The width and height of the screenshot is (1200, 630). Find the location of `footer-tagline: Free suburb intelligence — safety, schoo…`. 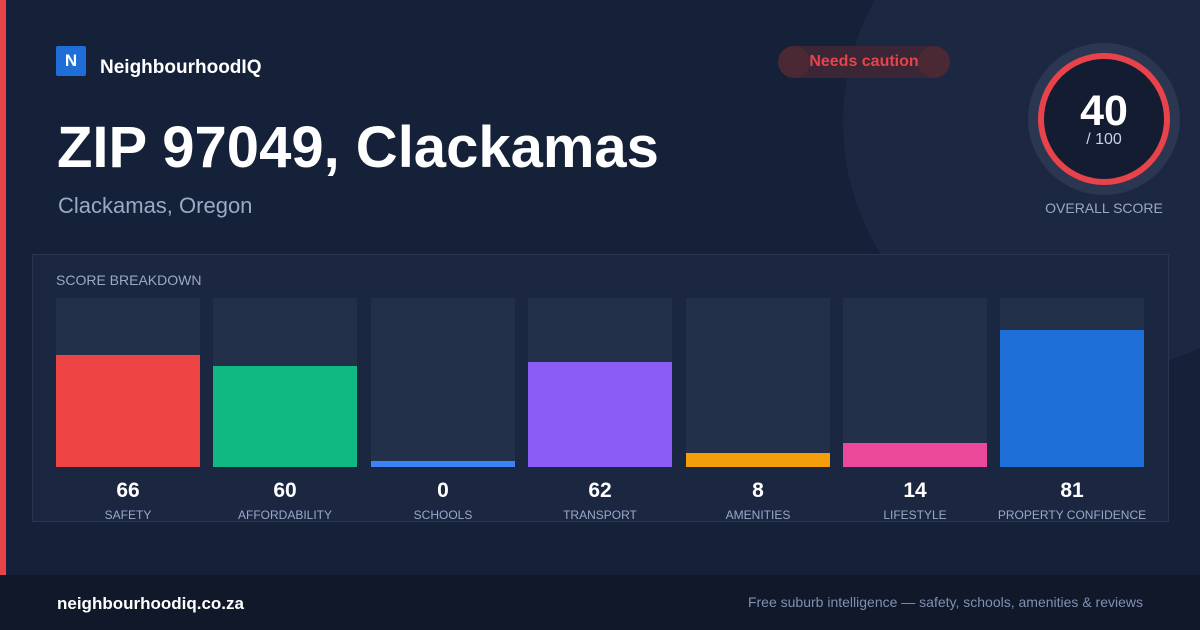

footer-tagline: Free suburb intelligence — safety, schoo… is located at coordinates (945, 602).